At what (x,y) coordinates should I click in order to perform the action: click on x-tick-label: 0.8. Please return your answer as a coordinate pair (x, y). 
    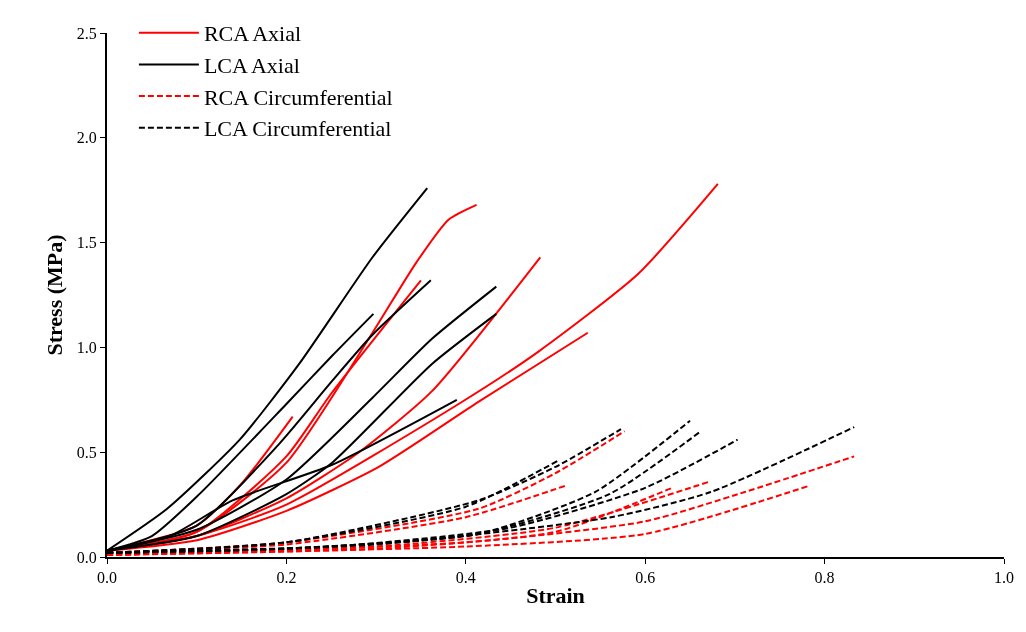
    Looking at the image, I should click on (824, 578).